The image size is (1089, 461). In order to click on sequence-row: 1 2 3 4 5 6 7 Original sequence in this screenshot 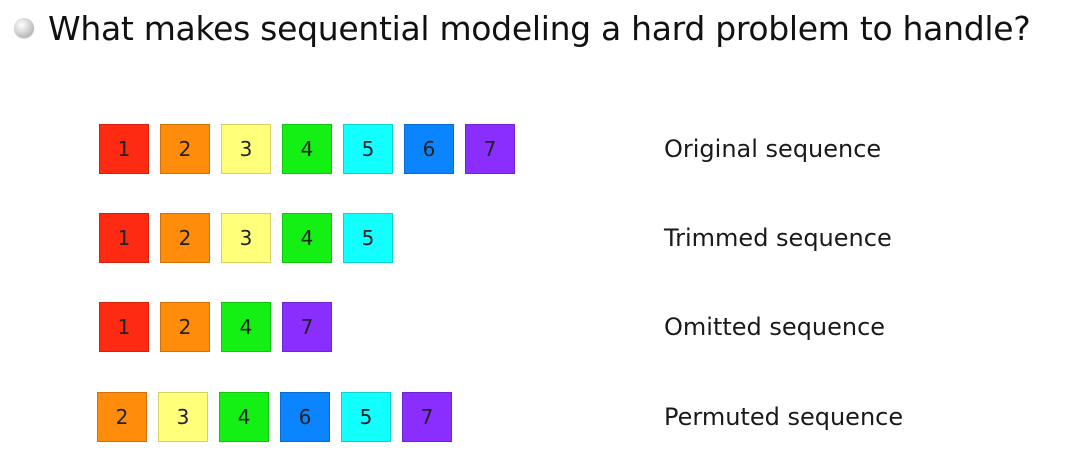, I will do `click(544, 149)`.